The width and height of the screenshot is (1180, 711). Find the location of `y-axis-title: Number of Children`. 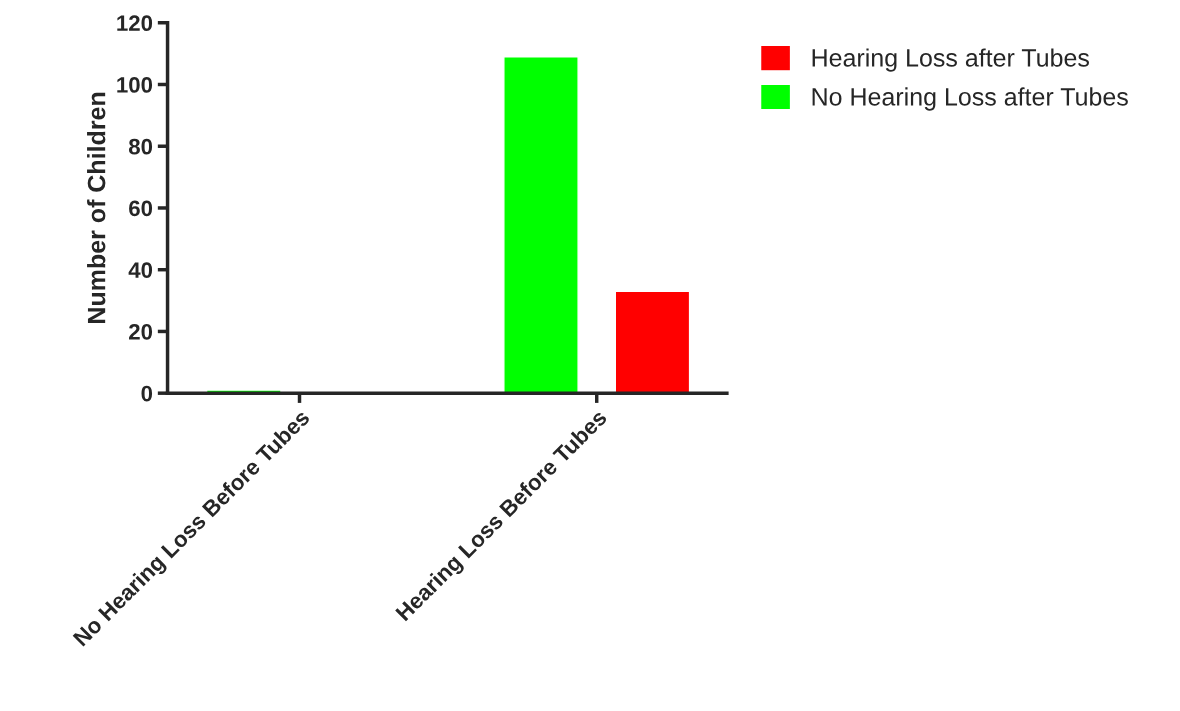

y-axis-title: Number of Children is located at coordinates (96, 207).